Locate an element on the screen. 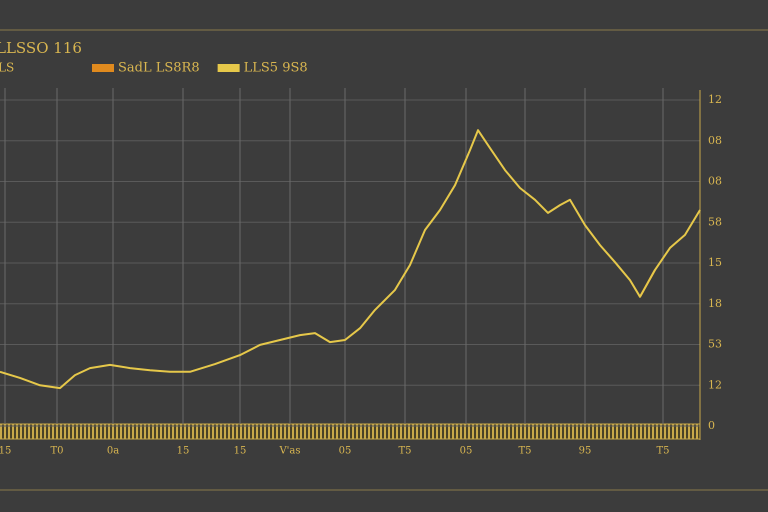 This screenshot has width=768, height=512. x-tick-label: 95 is located at coordinates (585, 451).